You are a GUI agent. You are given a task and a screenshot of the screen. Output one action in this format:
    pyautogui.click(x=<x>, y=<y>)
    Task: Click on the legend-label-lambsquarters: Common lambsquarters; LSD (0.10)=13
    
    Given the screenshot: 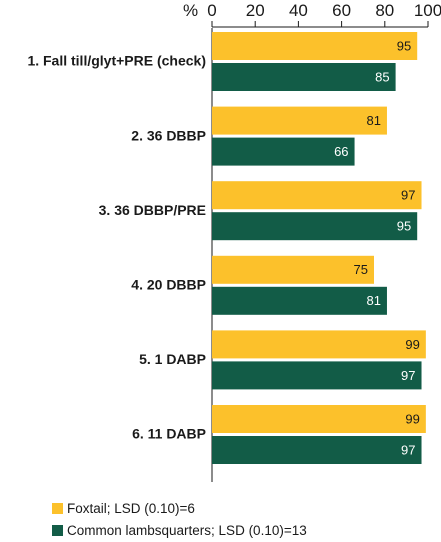 What is the action you would take?
    pyautogui.click(x=187, y=530)
    